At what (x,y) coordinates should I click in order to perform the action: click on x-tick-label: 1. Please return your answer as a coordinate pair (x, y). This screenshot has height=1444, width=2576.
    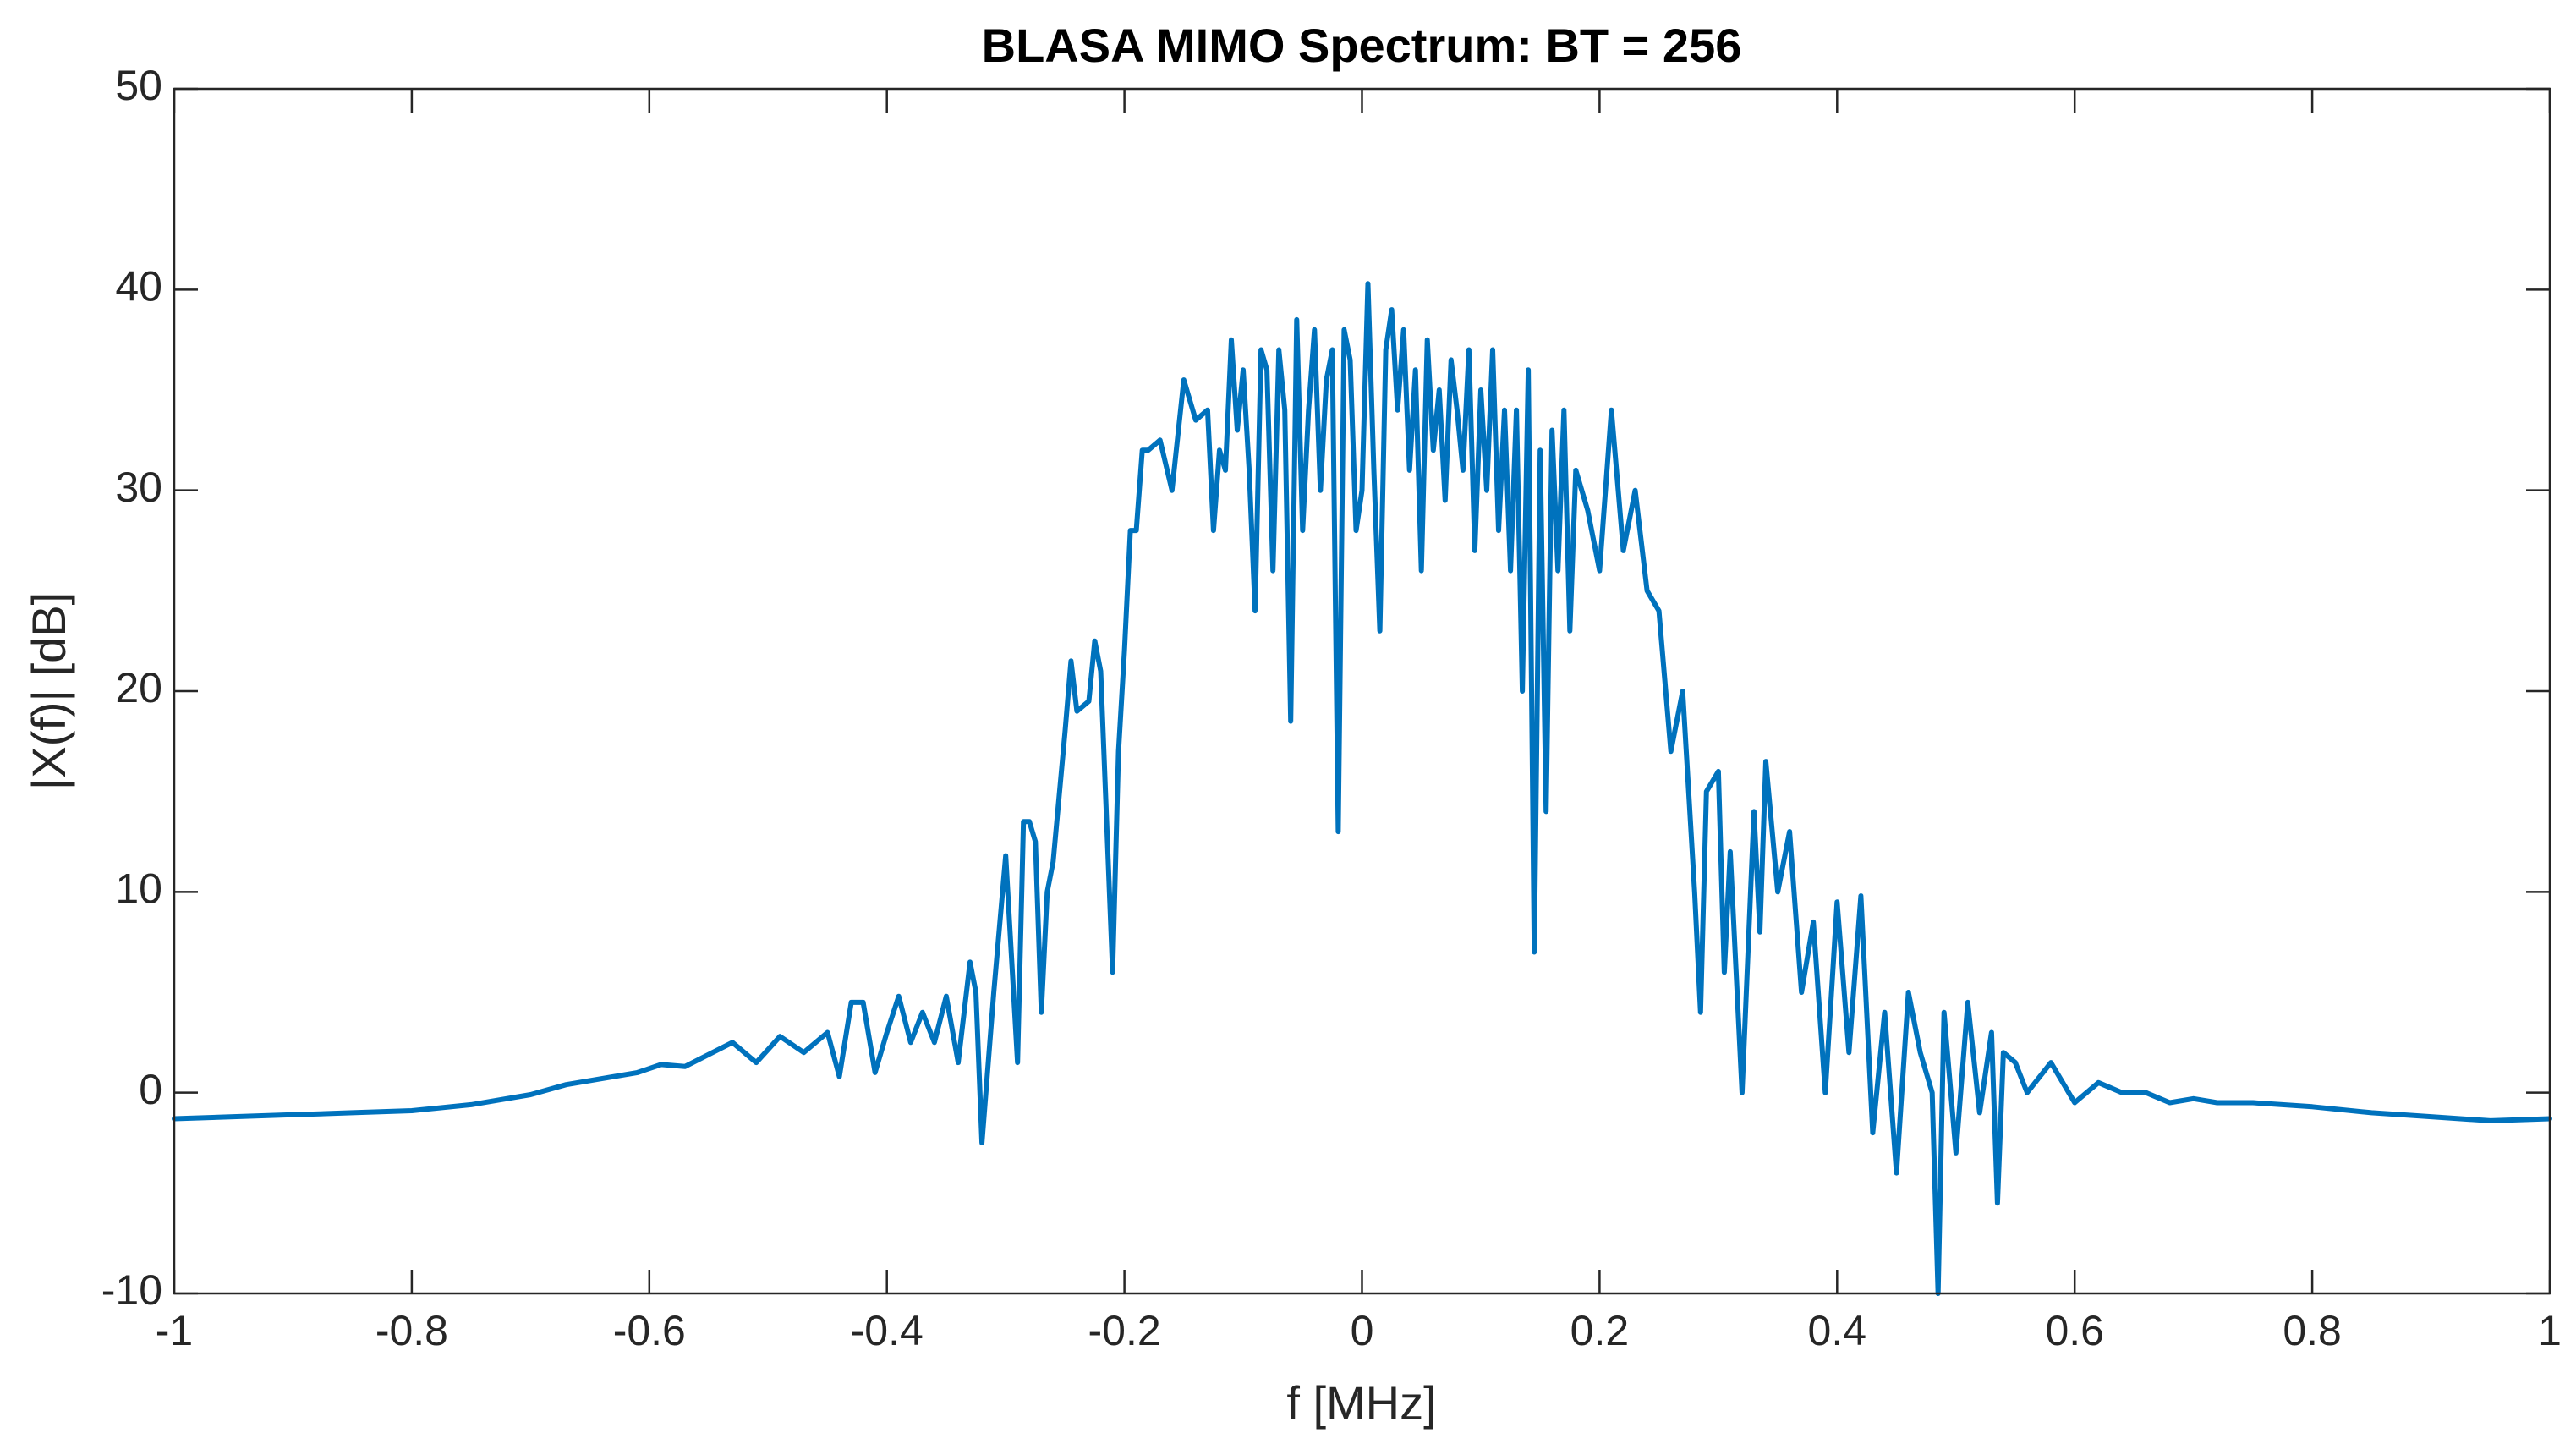
    Looking at the image, I should click on (2550, 1331).